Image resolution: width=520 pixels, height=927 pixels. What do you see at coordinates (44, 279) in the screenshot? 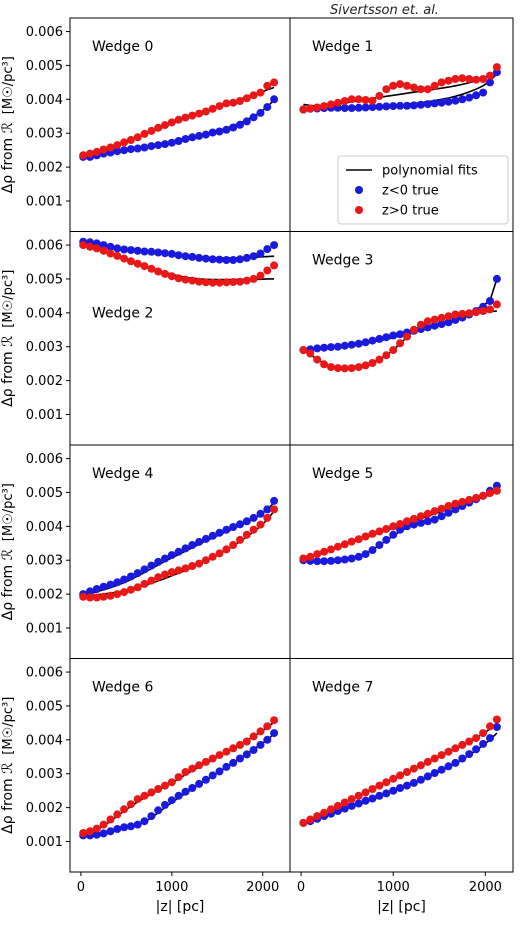
I see `y-tick-label: 0.005` at bounding box center [44, 279].